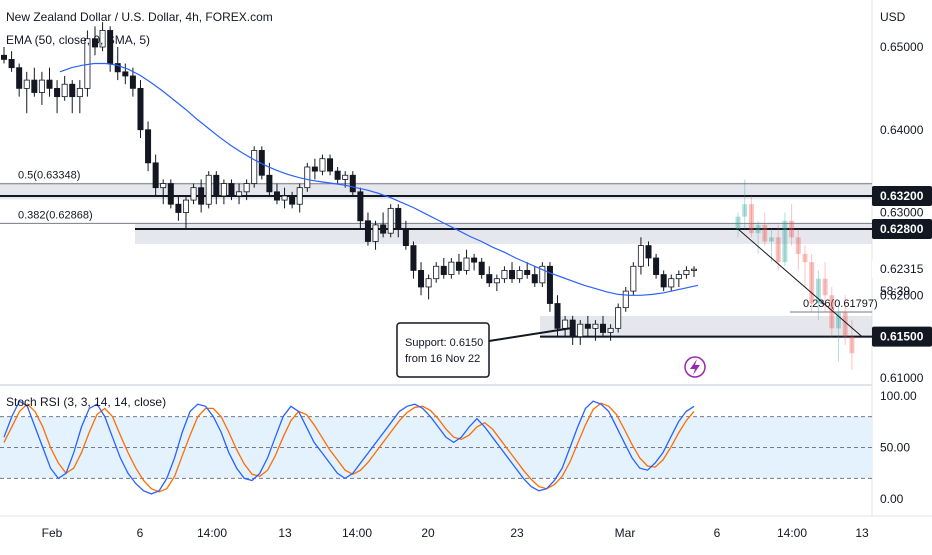  I want to click on stoch-rsi-d-line, so click(349, 447).